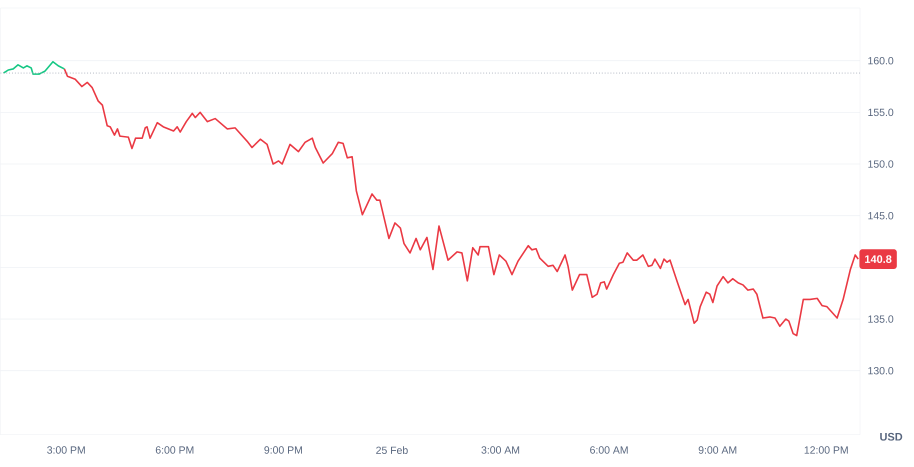  Describe the element at coordinates (881, 319) in the screenshot. I see `y-tick-label: 135.0` at that location.